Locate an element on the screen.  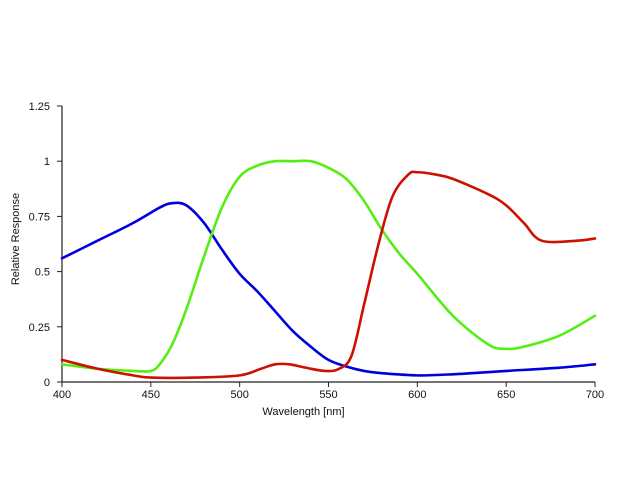
y-tick-label: 0.25 is located at coordinates (39, 328).